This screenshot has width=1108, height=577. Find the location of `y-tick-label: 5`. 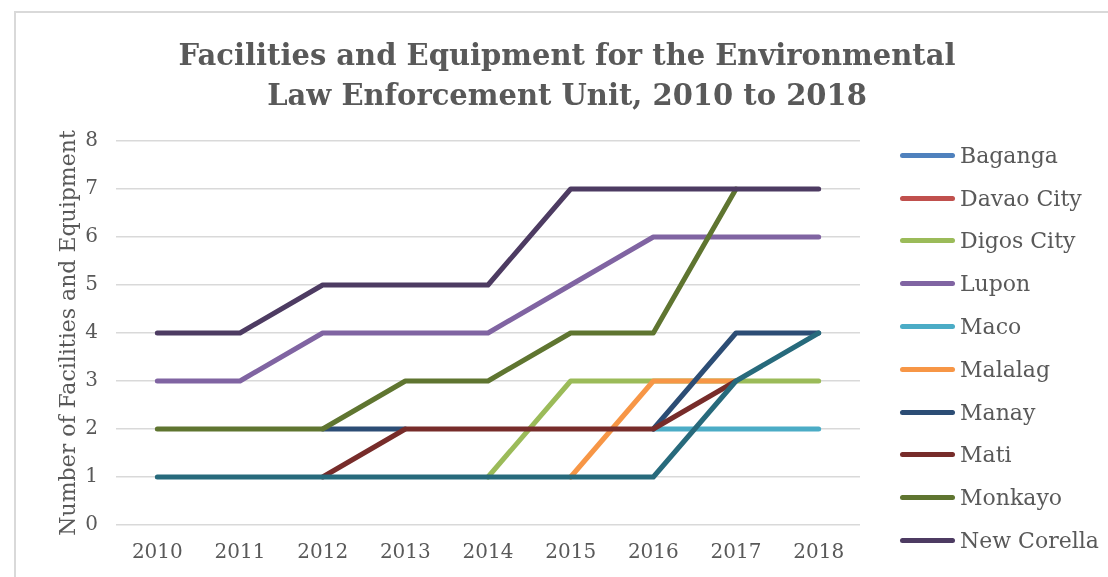

y-tick-label: 5 is located at coordinates (91, 283).